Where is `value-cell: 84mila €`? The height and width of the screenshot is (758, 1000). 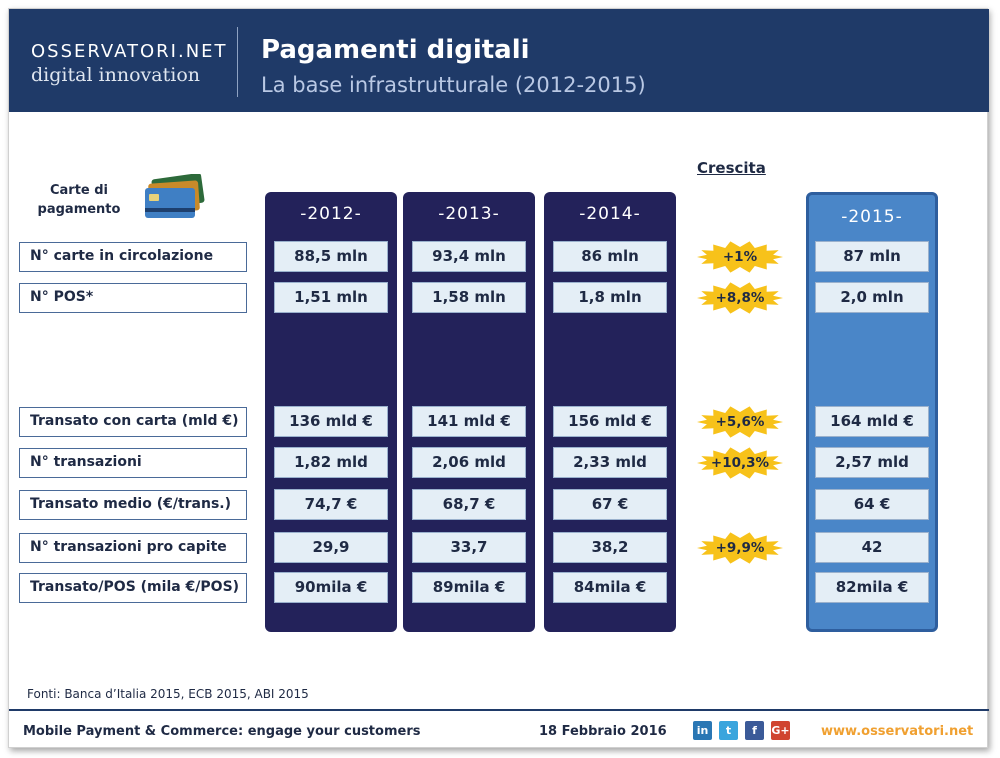
value-cell: 84mila € is located at coordinates (610, 587).